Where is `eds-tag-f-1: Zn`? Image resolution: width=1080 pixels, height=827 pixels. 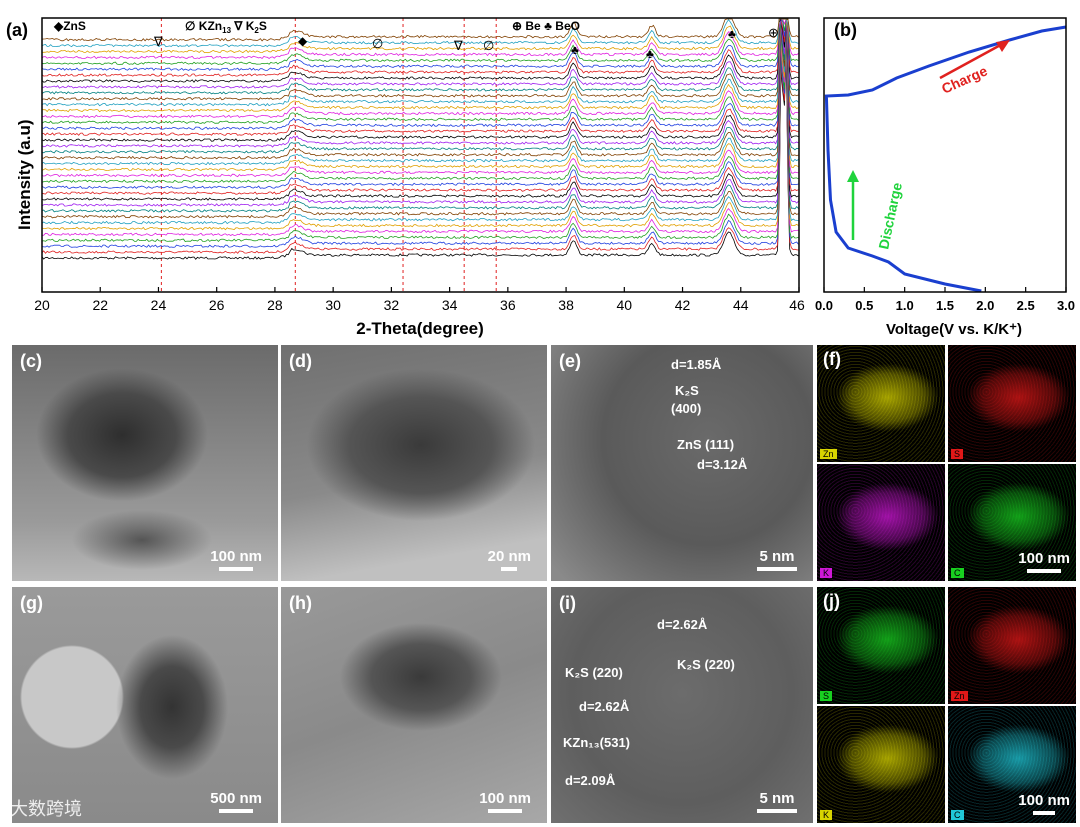
eds-tag-f-1: Zn is located at coordinates (828, 454).